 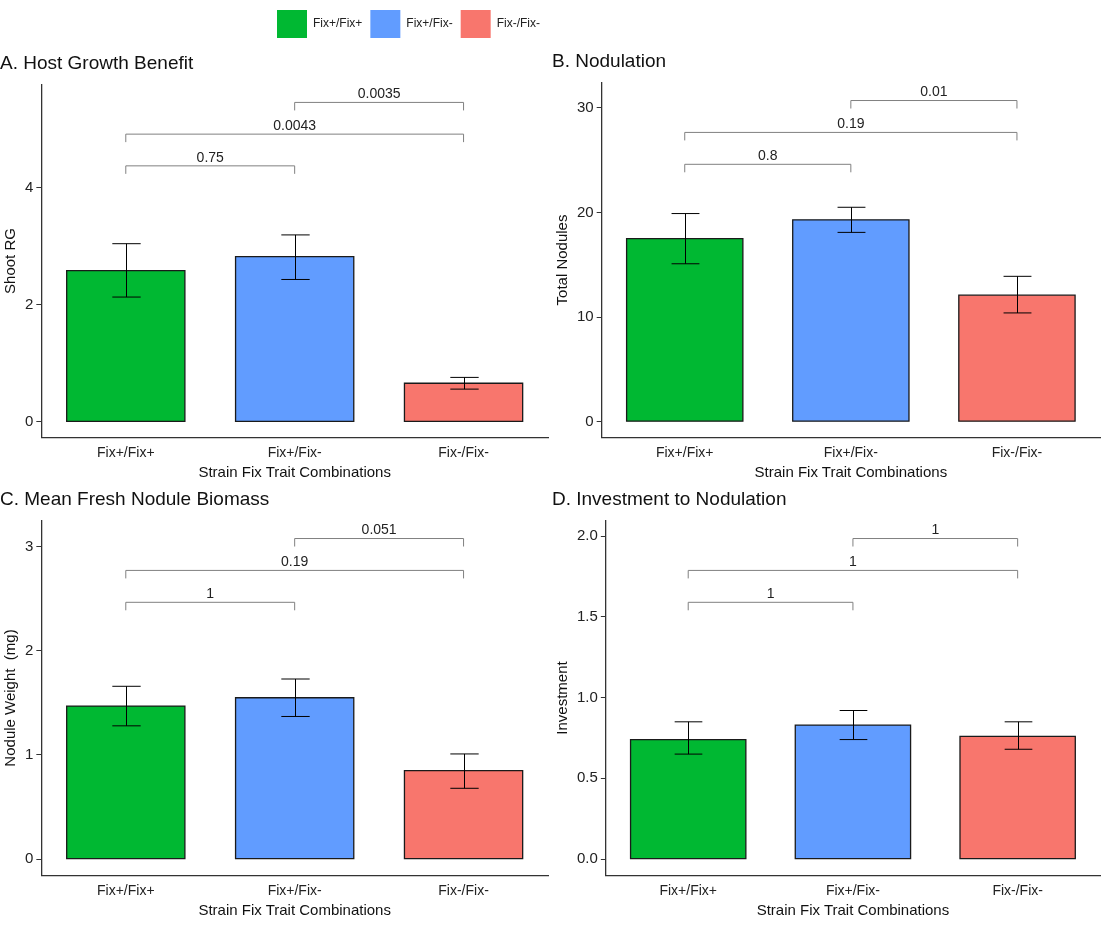 What do you see at coordinates (562, 697) in the screenshot?
I see `y-axis-title: Investment` at bounding box center [562, 697].